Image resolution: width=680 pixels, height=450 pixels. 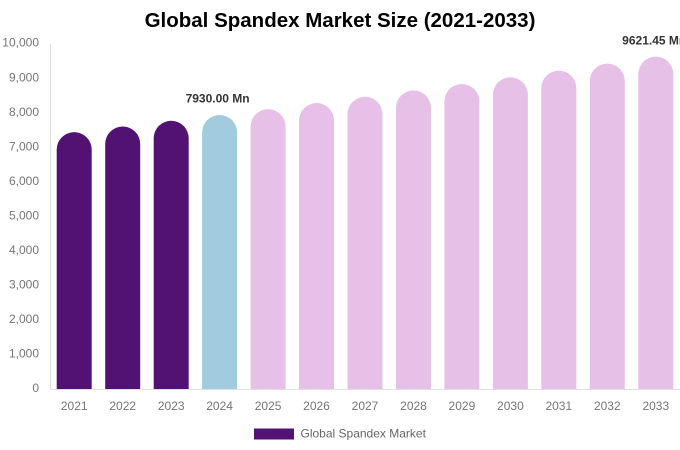 I want to click on svg-text: 9621.45 Mn, so click(x=651, y=40).